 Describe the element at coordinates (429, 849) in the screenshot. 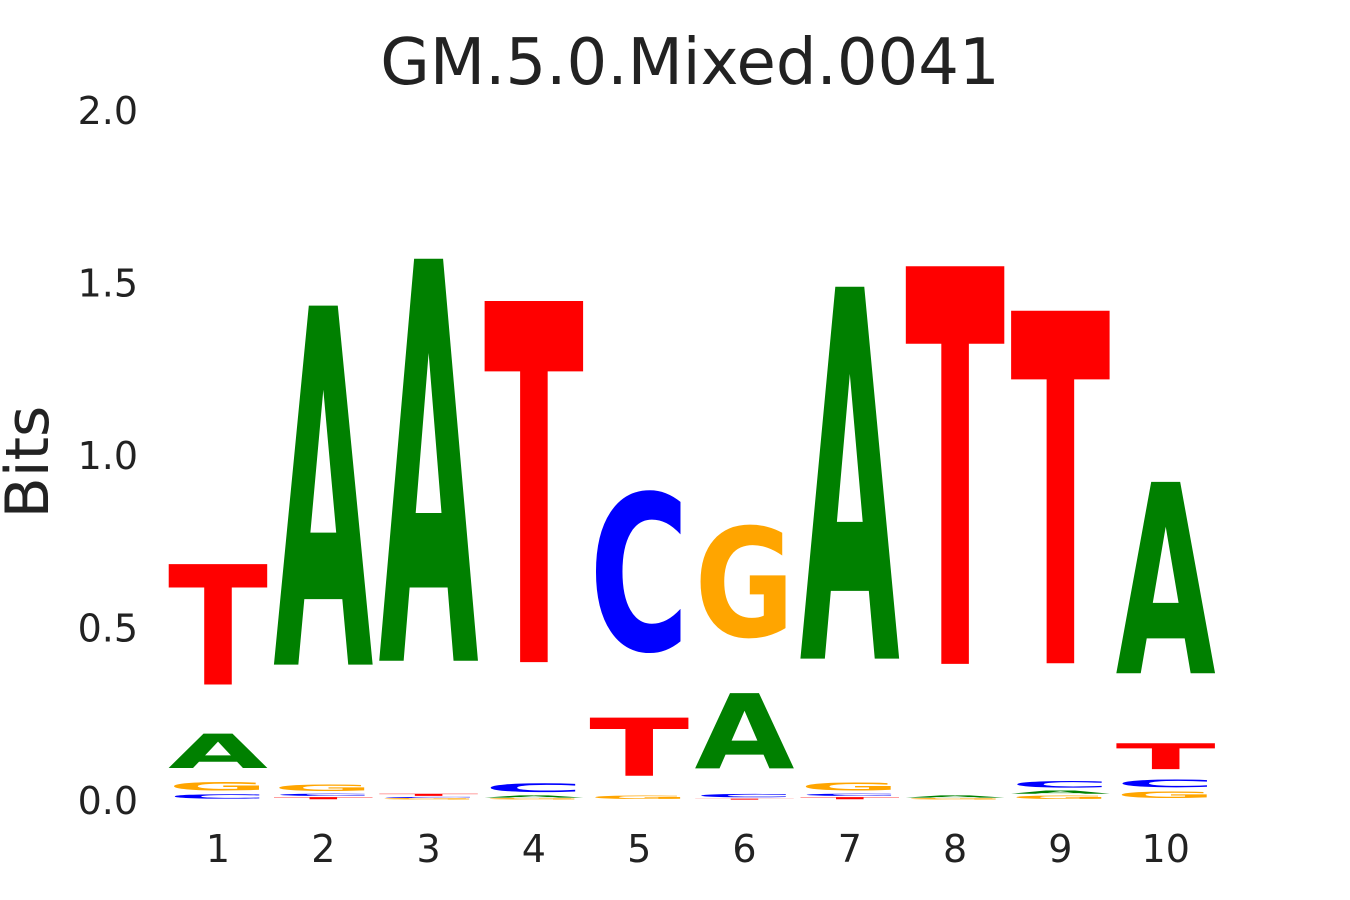

I see `x-tick-label: 3` at that location.